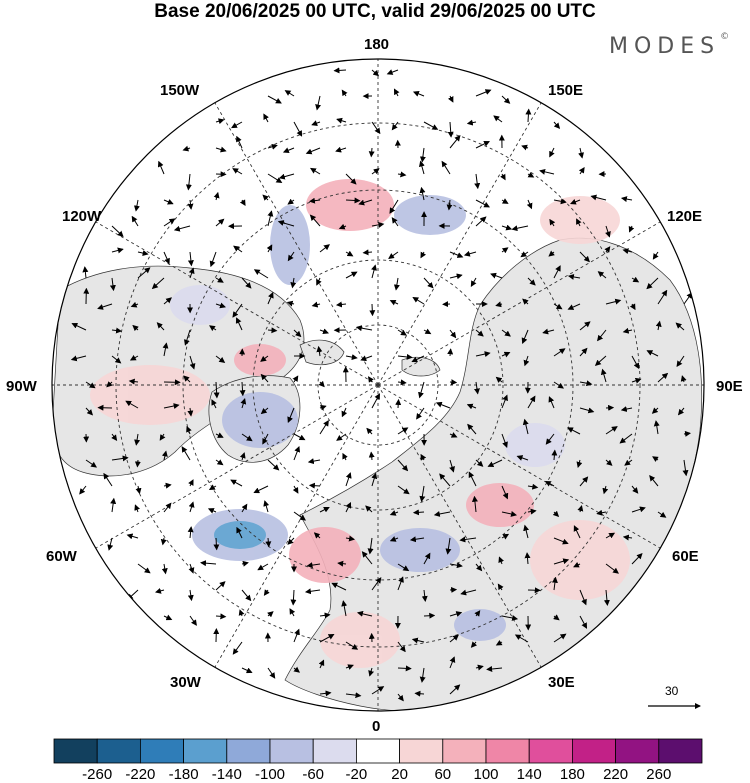 This screenshot has height=783, width=750. Describe the element at coordinates (420, 550) in the screenshot. I see `anomaly-negative-europe` at that location.